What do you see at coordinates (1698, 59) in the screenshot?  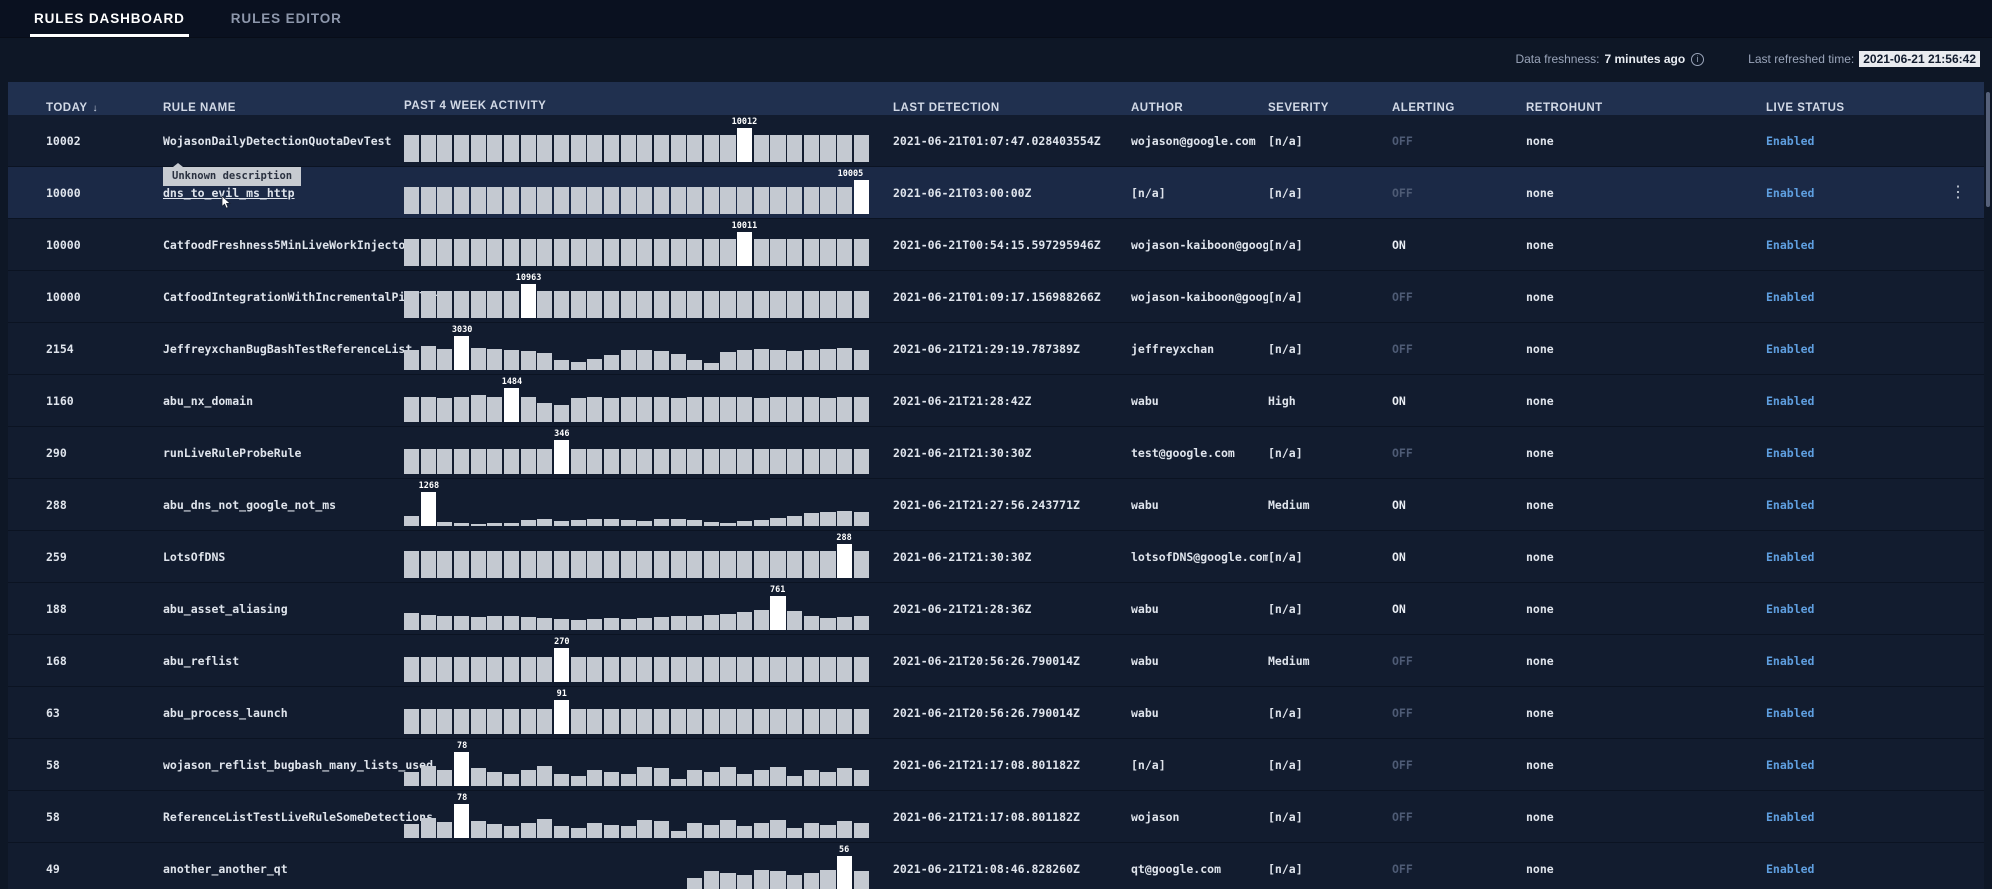 I see `info-icon: i` at bounding box center [1698, 59].